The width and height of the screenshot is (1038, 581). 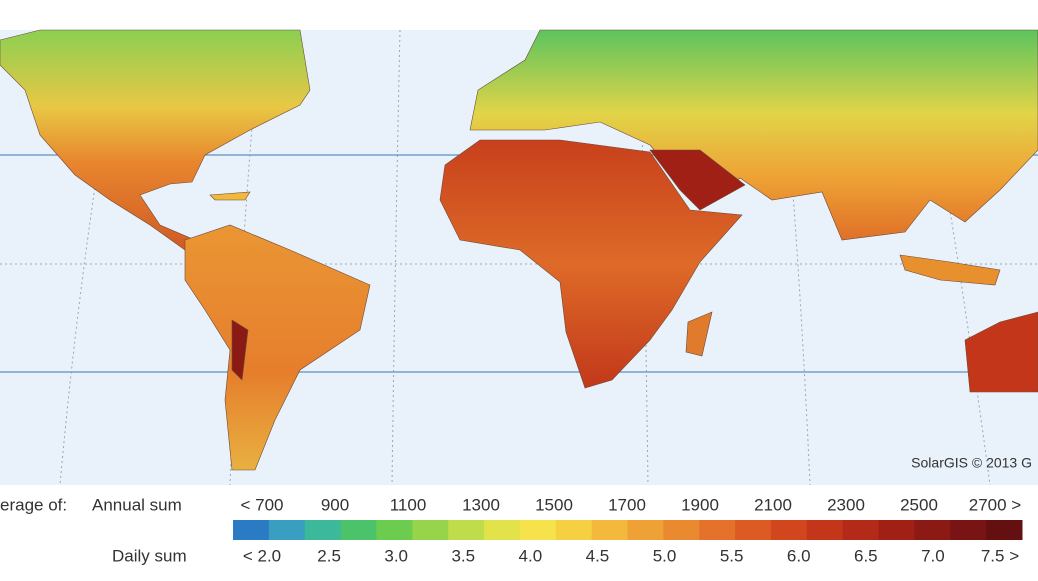 What do you see at coordinates (481, 504) in the screenshot?
I see `annual-tick: 1300` at bounding box center [481, 504].